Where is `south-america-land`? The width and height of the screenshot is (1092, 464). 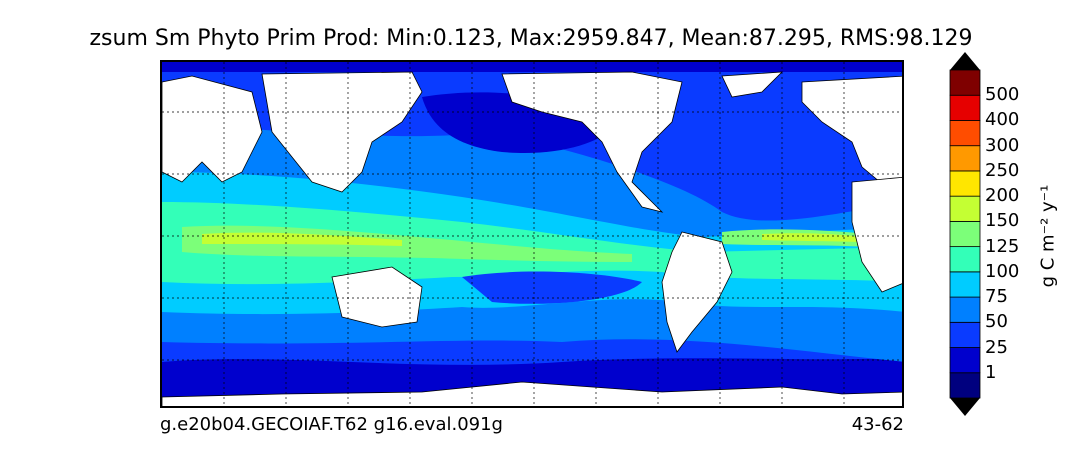
south-america-land is located at coordinates (697, 292).